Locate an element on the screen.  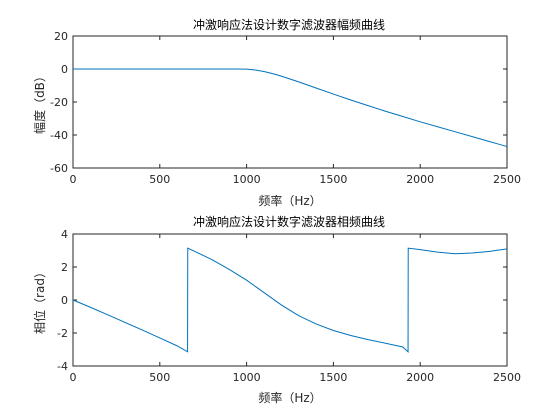
magnitude-ylabel: 幅度（dB） is located at coordinates (39, 102).